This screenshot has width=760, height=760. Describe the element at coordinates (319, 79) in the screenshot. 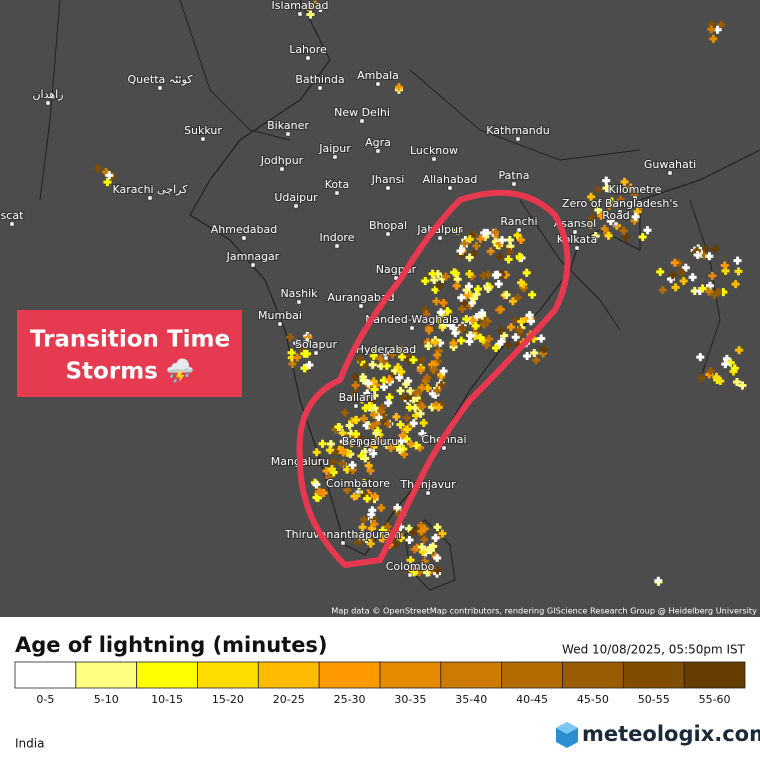

I see `city-label: Bathinda` at that location.